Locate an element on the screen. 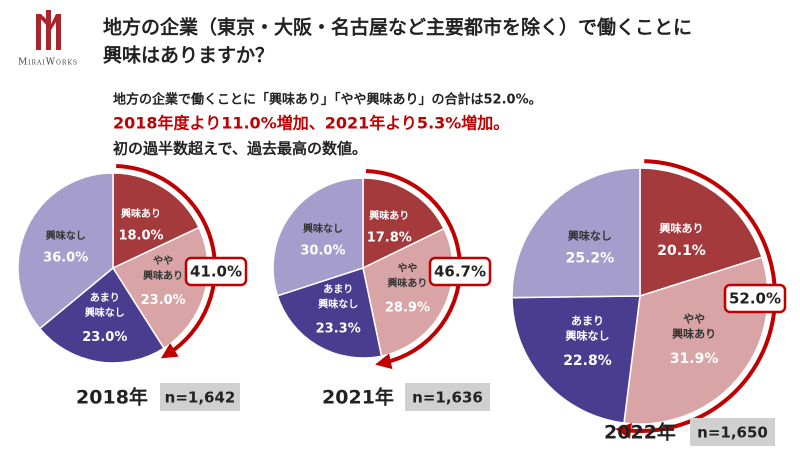 The width and height of the screenshot is (800, 450). n-label: n=1,636 is located at coordinates (447, 398).